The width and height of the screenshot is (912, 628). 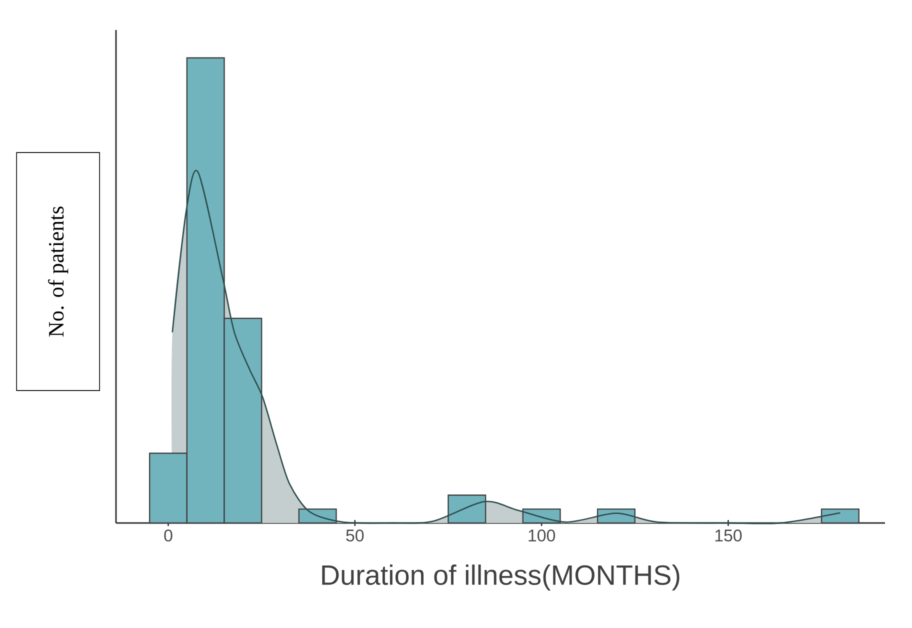 I want to click on y-axis-title: No. of patients, so click(x=58, y=271).